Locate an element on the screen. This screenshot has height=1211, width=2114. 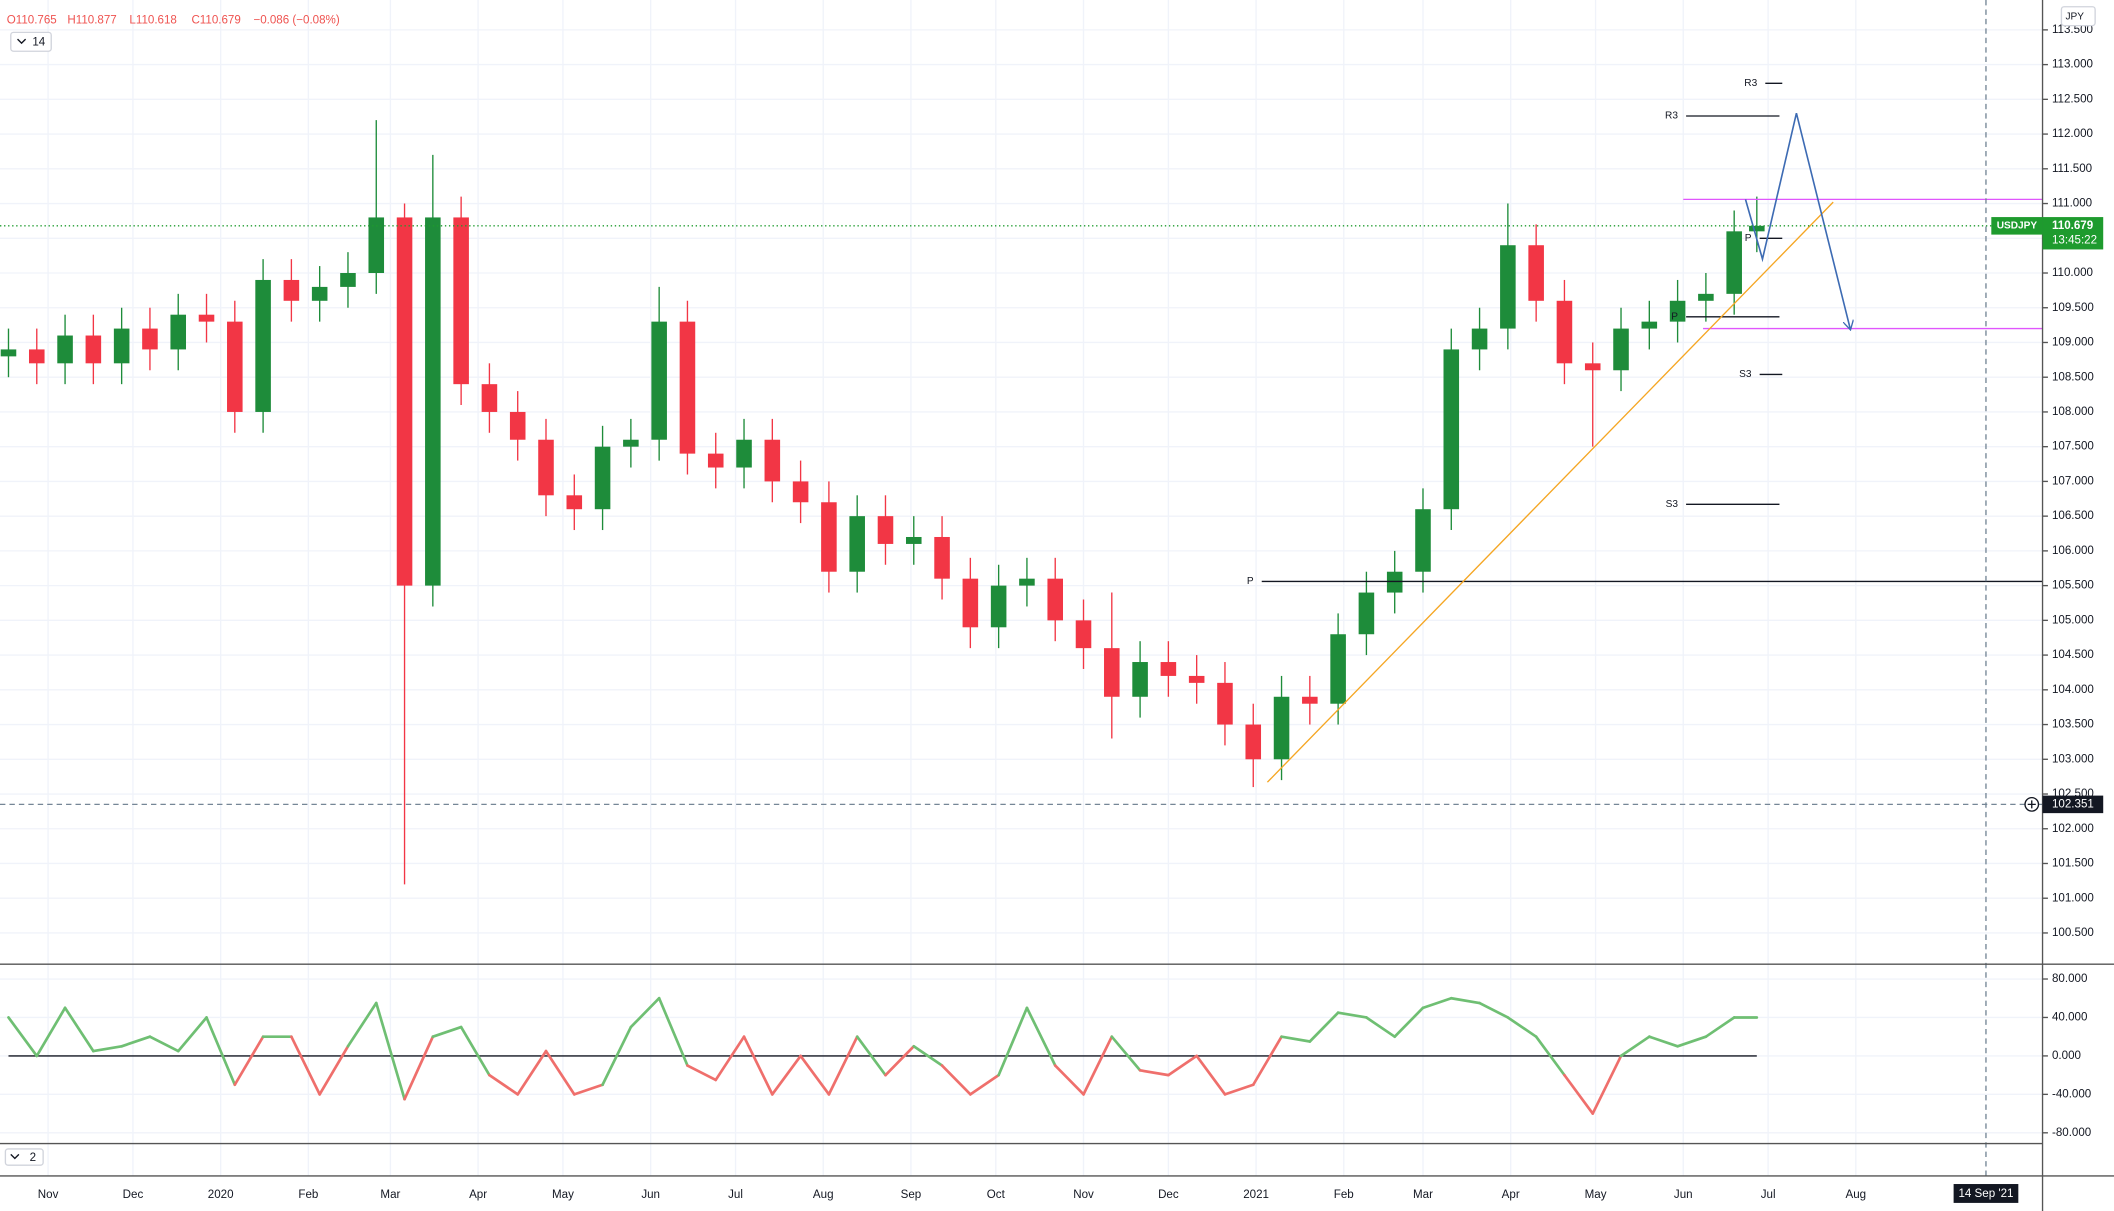
x-tick-label: Mar is located at coordinates (390, 1195).